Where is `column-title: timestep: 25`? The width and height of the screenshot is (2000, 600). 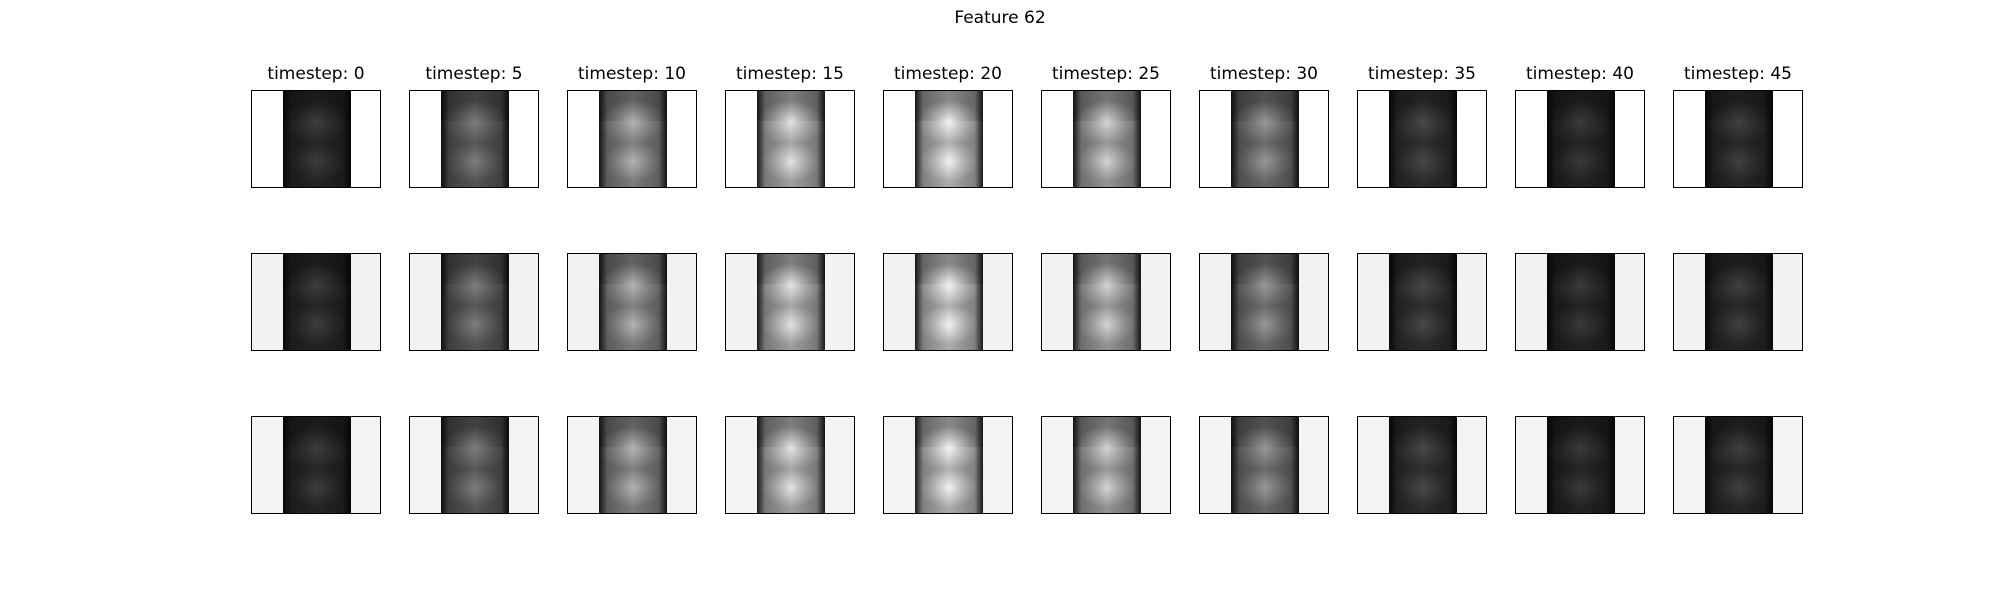 column-title: timestep: 25 is located at coordinates (1106, 74).